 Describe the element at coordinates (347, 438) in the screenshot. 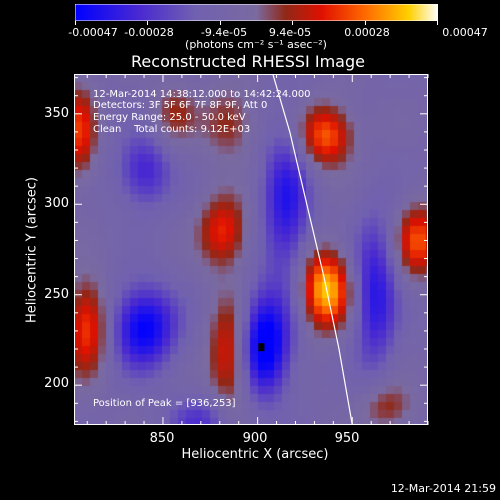

I see `x-tick-label: 950` at that location.